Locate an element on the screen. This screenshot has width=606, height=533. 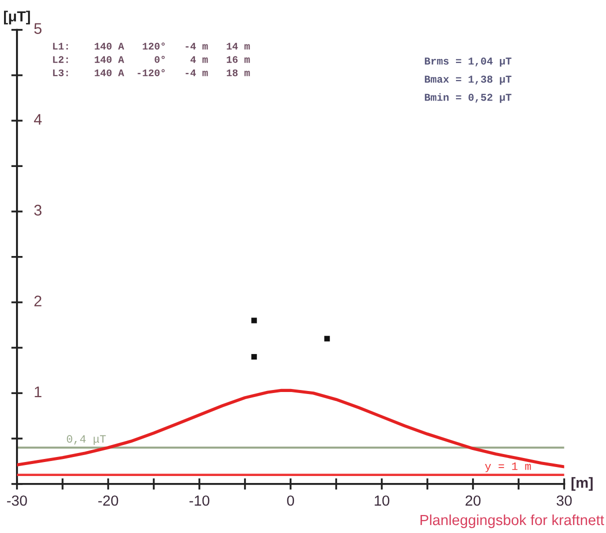
y-tick-label: 3 is located at coordinates (38, 210).